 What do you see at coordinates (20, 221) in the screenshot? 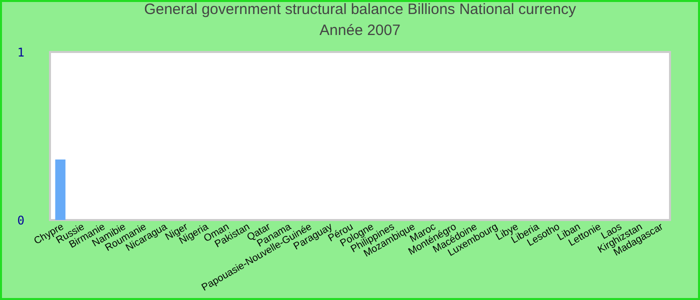
I see `y-tick-label: 0` at bounding box center [20, 221].